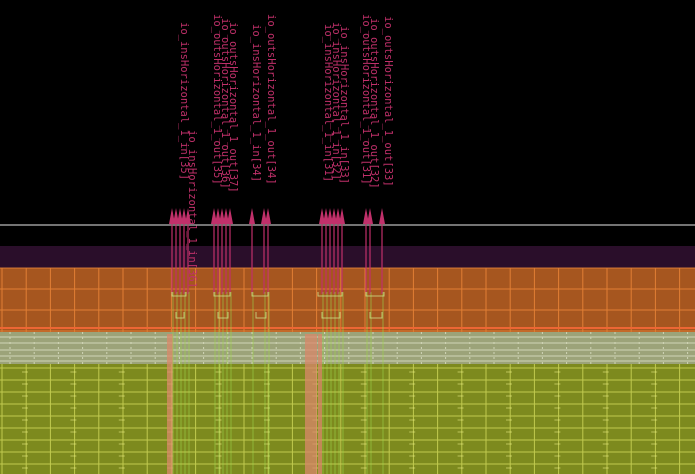 Image resolution: width=695 pixels, height=474 pixels. Describe the element at coordinates (271, 99) in the screenshot. I see `pin-label: io_outsHorizontal_1_out[34]` at that location.